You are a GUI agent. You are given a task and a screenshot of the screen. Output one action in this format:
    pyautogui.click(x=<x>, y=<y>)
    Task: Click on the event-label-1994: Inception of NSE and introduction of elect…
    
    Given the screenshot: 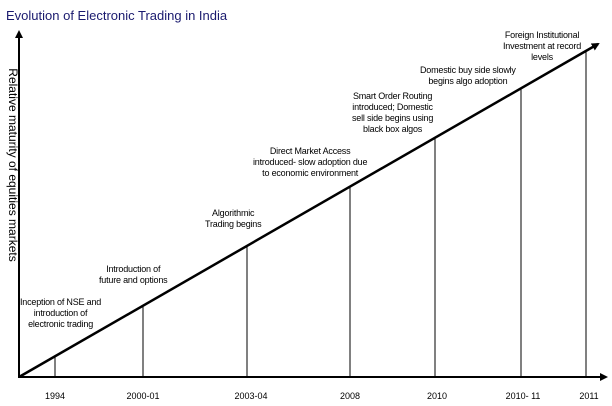 What is the action you would take?
    pyautogui.click(x=61, y=313)
    